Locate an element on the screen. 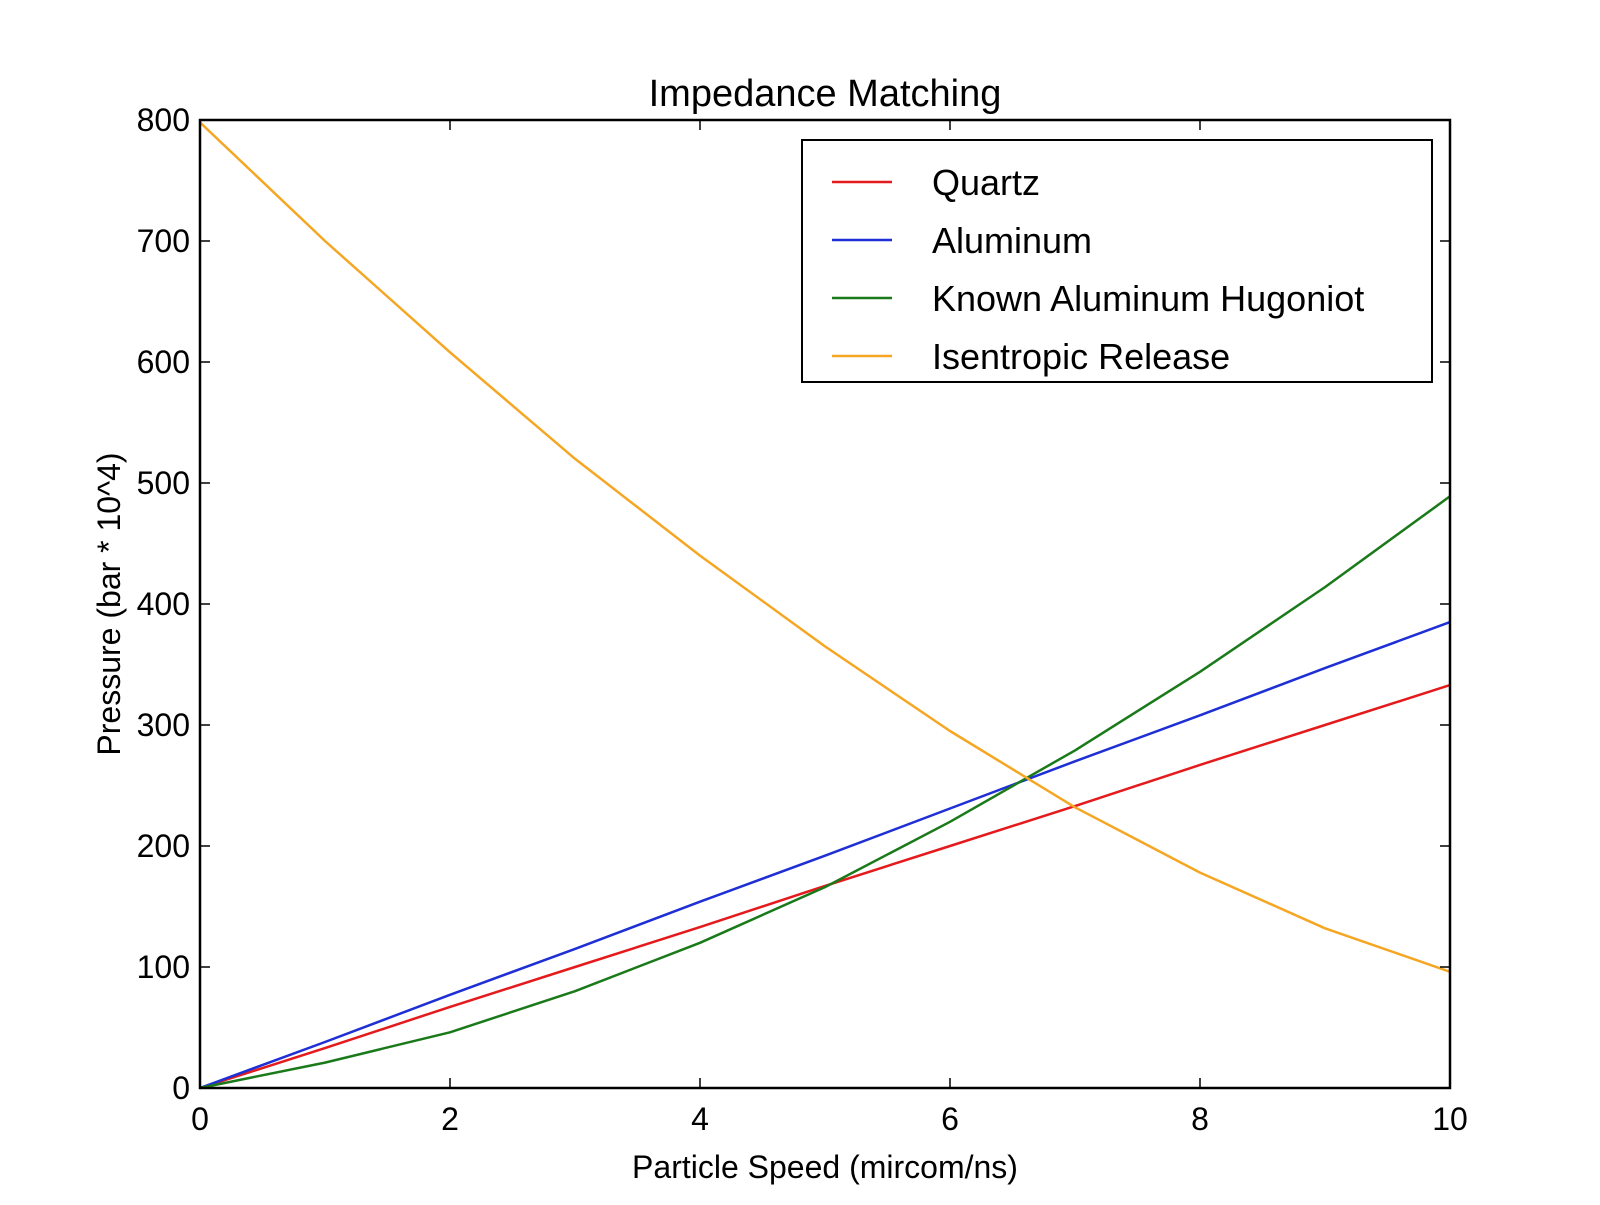 The width and height of the screenshot is (1600, 1205). y-axis-label: Pressure (bar * 10^4) is located at coordinates (109, 603).